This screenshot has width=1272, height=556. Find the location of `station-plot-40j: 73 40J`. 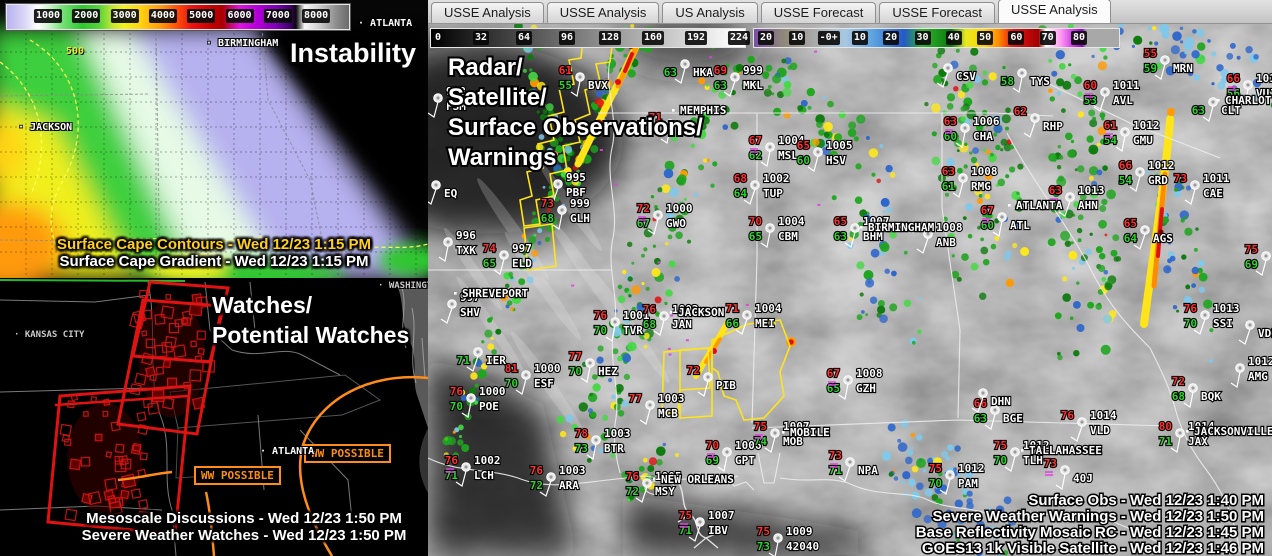

station-plot-40j: 73 40J is located at coordinates (1068, 473).